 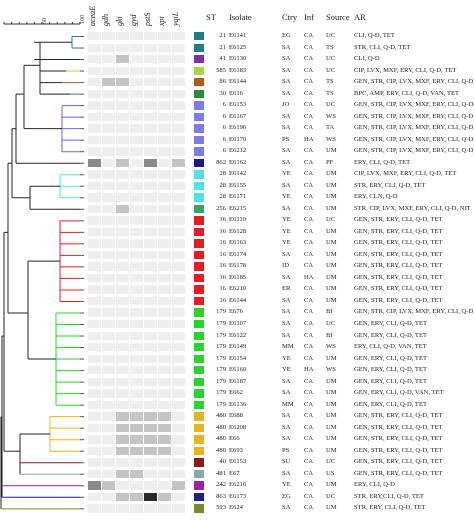 I want to click on table-row: 179 E6136 MM CA UM GEN, ERY, CLI, Q-D, TET, so click(x=237, y=405).